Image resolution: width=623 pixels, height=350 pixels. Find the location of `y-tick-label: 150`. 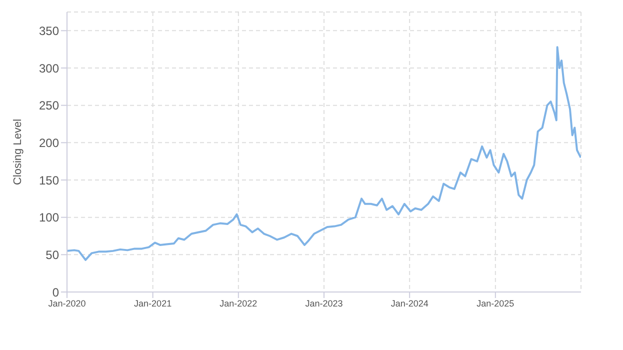

y-tick-label: 150 is located at coordinates (49, 180).